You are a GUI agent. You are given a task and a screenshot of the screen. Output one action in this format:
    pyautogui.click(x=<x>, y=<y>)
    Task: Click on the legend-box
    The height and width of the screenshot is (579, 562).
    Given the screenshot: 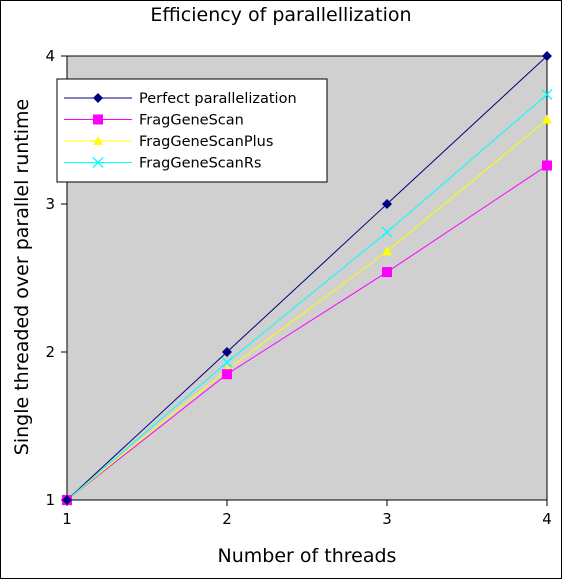 What is the action you would take?
    pyautogui.click(x=192, y=130)
    